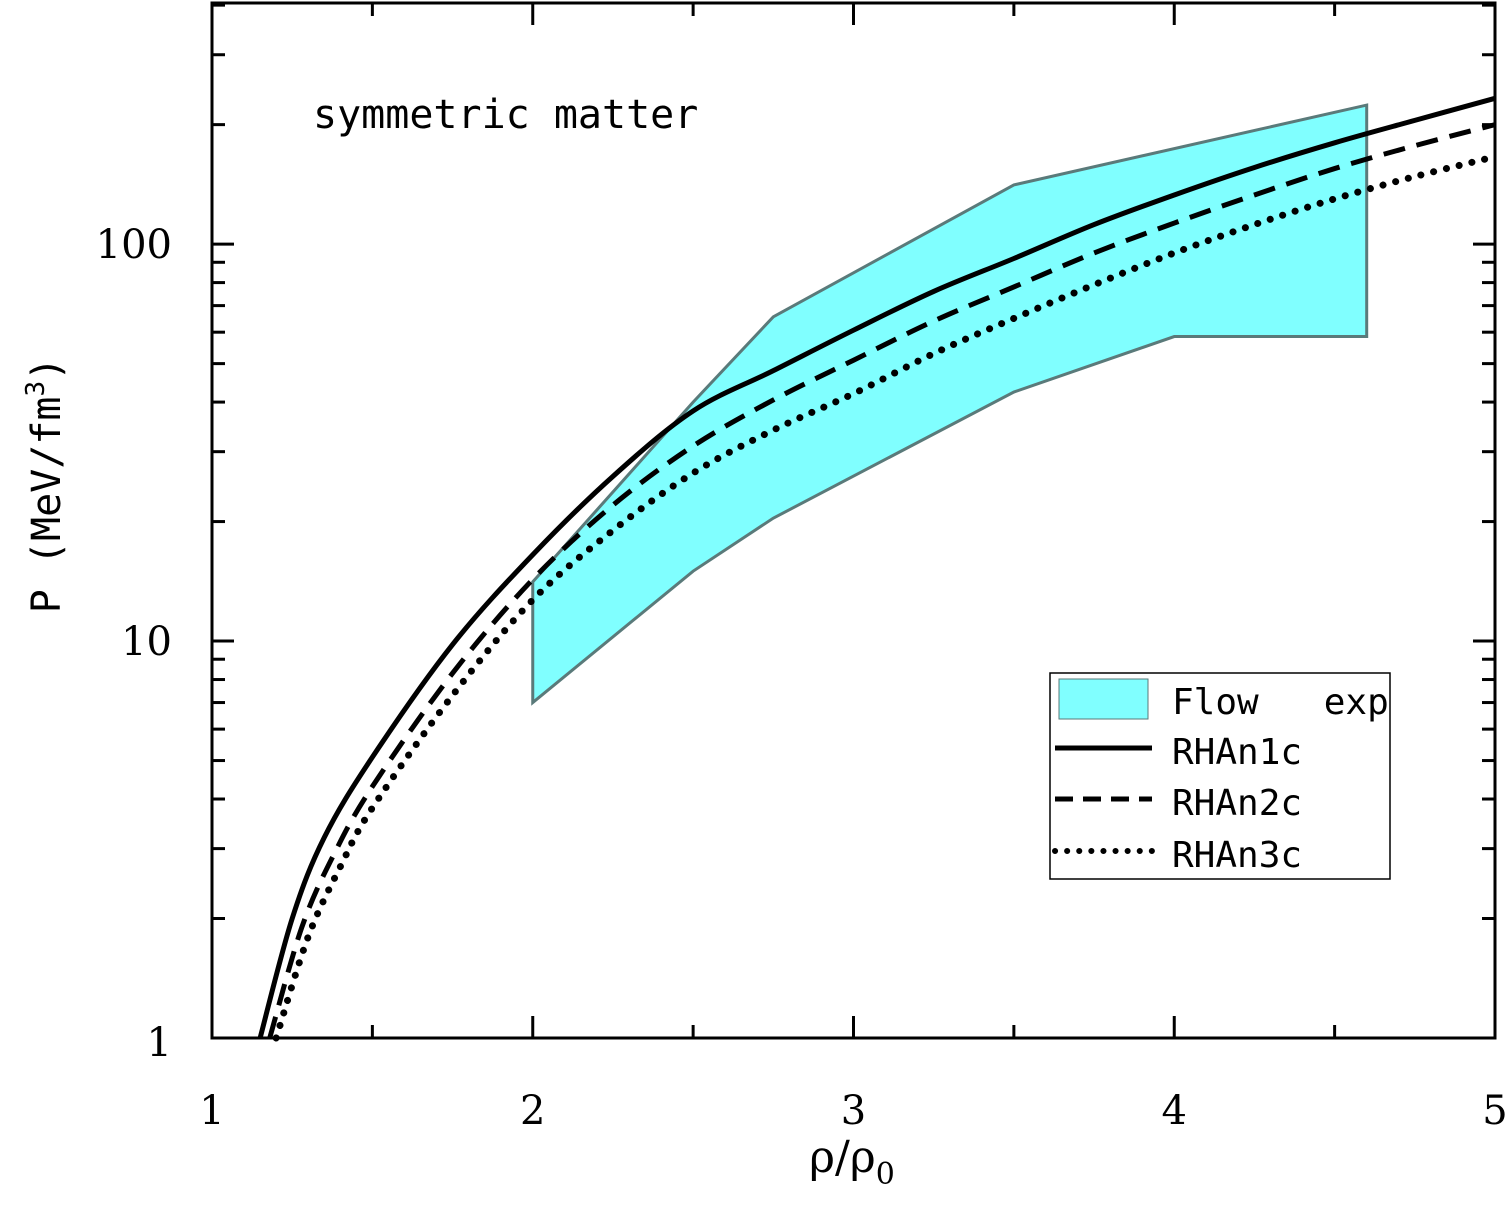 This screenshot has width=1511, height=1207. Describe the element at coordinates (1174, 1111) in the screenshot. I see `x-tick-label: 4` at that location.